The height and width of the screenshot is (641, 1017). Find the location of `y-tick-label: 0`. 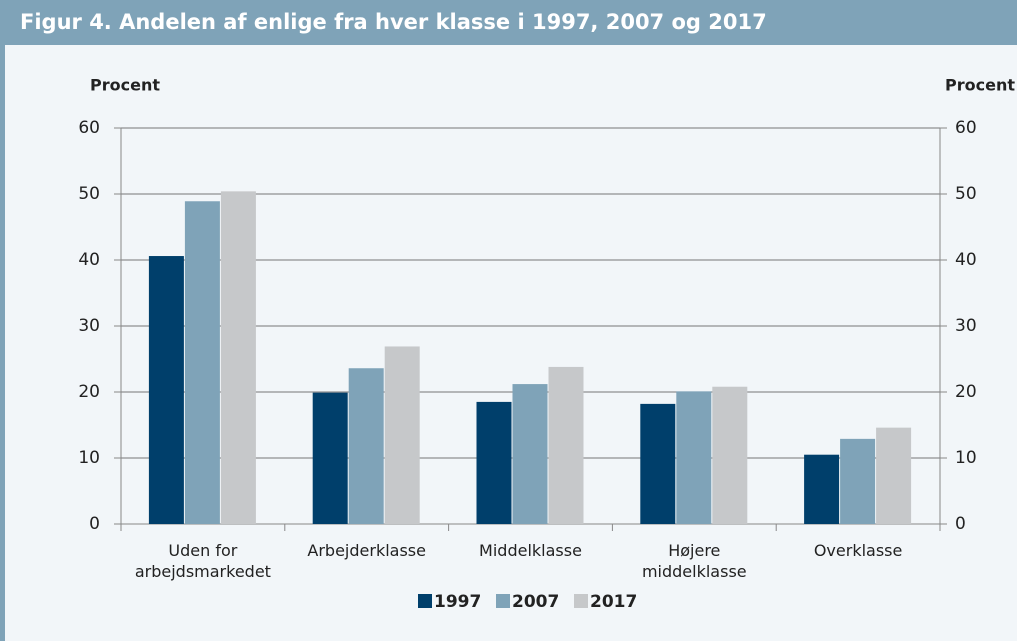

y-tick-label: 0 is located at coordinates (94, 524).